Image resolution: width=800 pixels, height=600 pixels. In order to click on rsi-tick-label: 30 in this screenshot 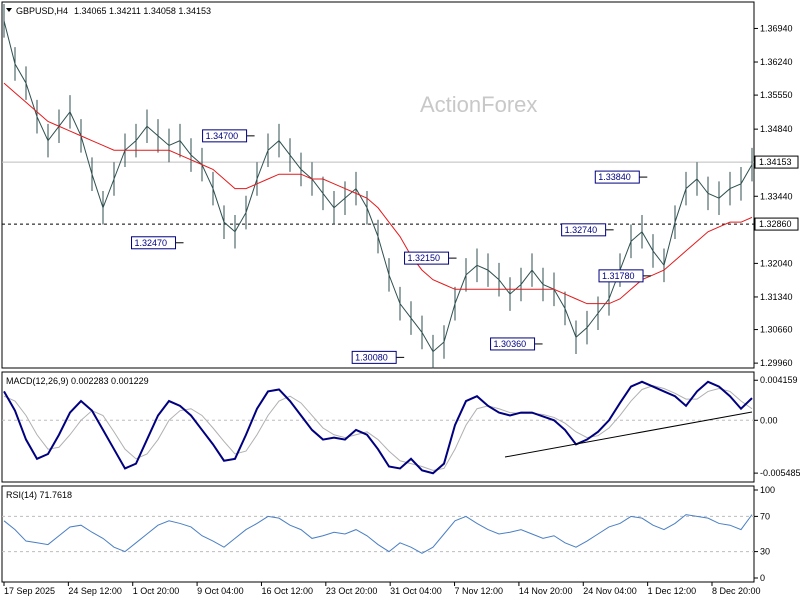, I will do `click(765, 552)`.